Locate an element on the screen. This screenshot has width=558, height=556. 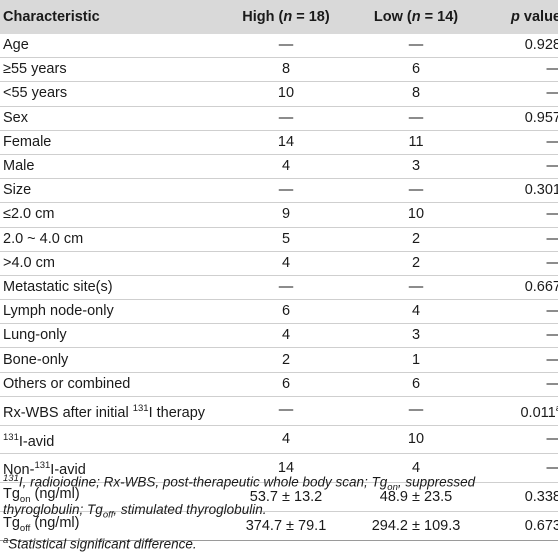
row-high-value: 374.7 ± 79.1 is located at coordinates (286, 525).